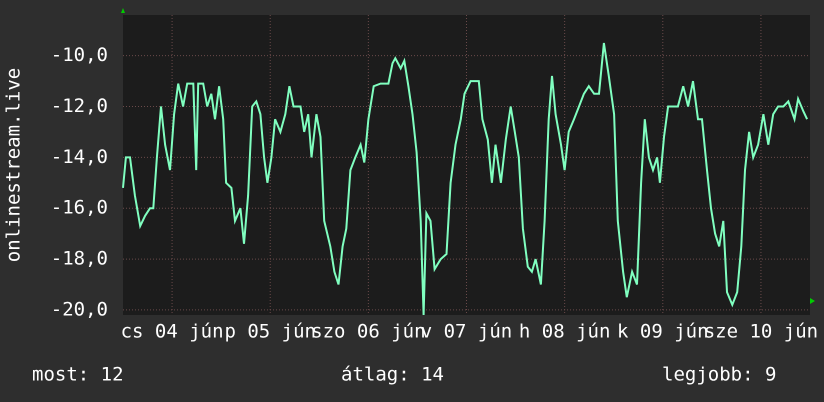 The height and width of the screenshot is (402, 824). What do you see at coordinates (79, 208) in the screenshot?
I see `y-tick-label: -16,0` at bounding box center [79, 208].